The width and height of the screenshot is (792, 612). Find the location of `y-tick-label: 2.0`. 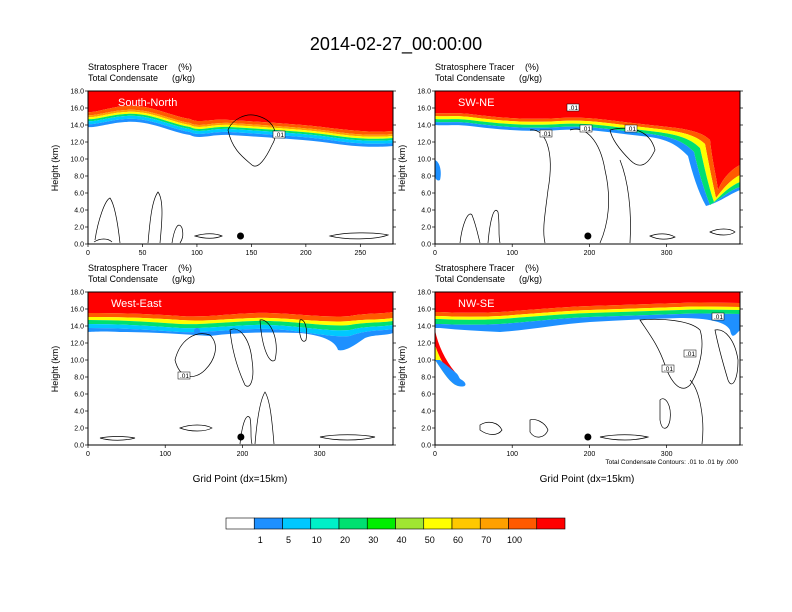

y-tick-label: 2.0 is located at coordinates (426, 228).